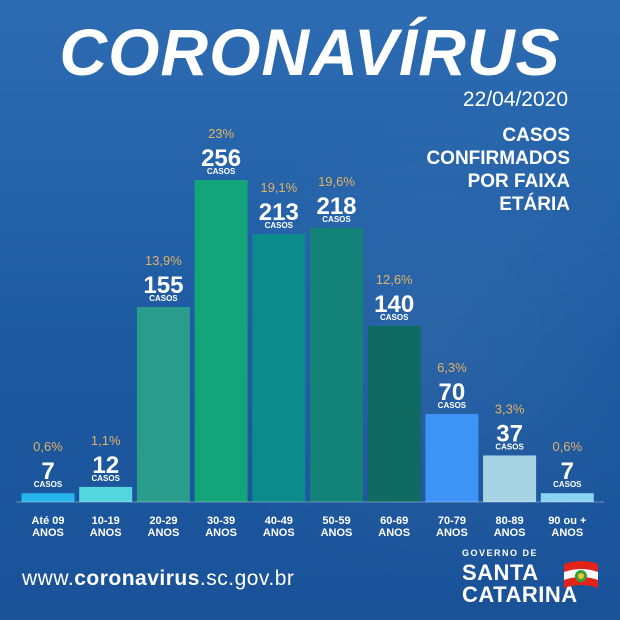 Image resolution: width=620 pixels, height=620 pixels. What do you see at coordinates (221, 133) in the screenshot?
I see `bar-percent-label: 23%` at bounding box center [221, 133].